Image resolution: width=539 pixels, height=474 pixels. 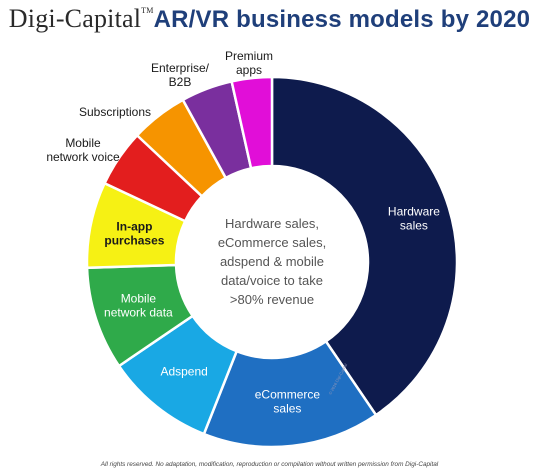 I want to click on label-adspend: Adspend, so click(x=183, y=372).